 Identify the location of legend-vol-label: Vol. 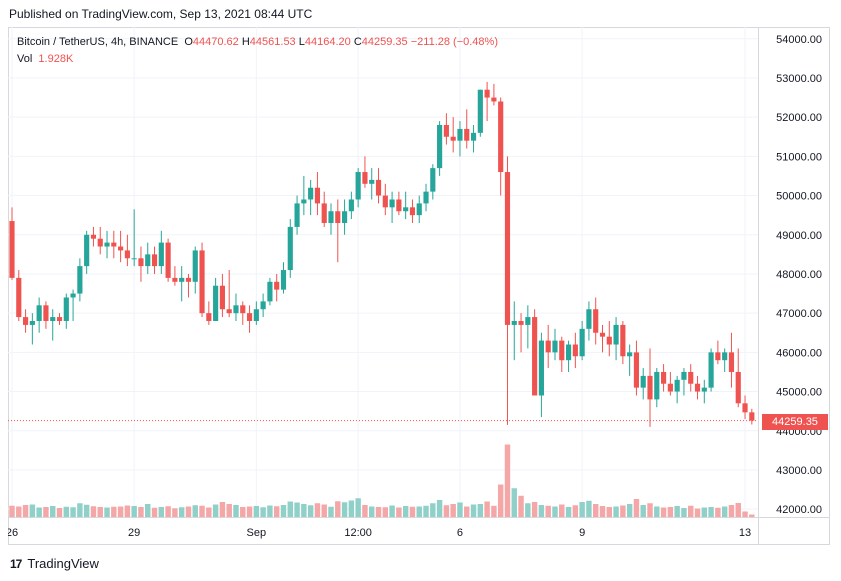
(25, 59).